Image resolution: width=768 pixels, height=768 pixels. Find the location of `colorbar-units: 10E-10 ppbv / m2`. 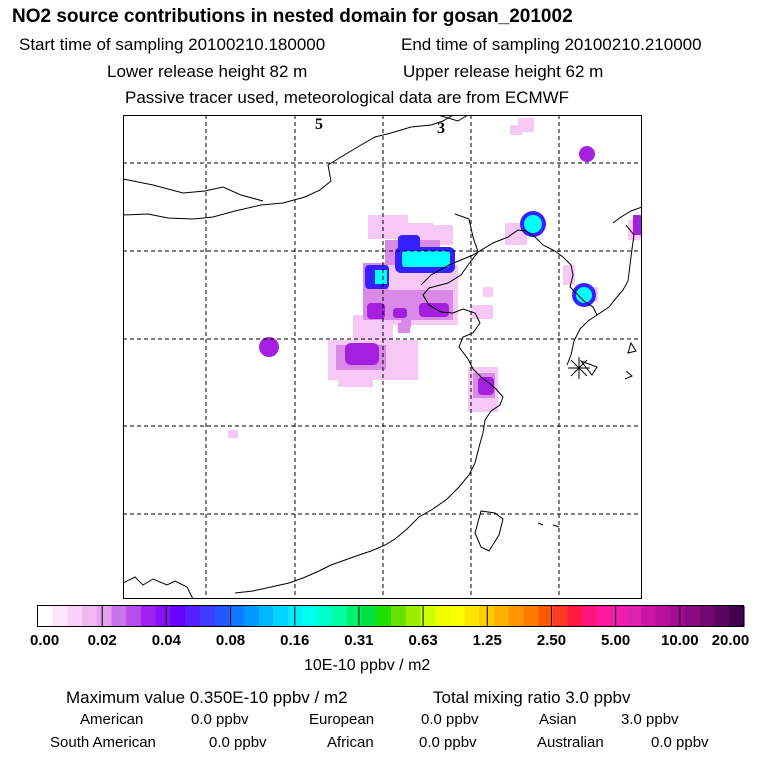

colorbar-units: 10E-10 ppbv / m2 is located at coordinates (367, 665).